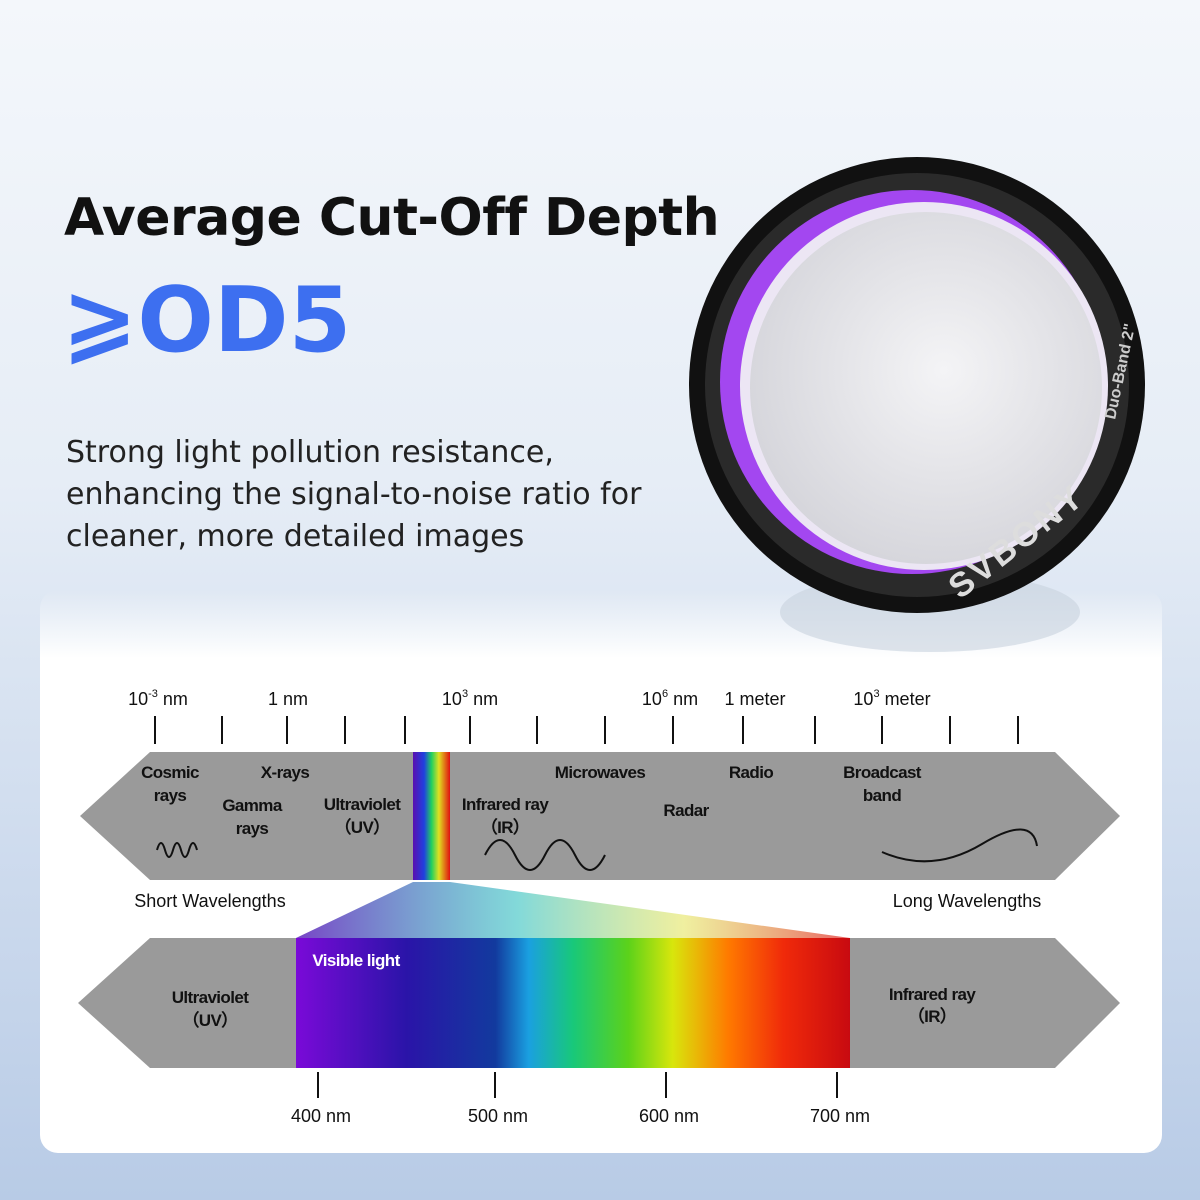  What do you see at coordinates (686, 810) in the screenshot?
I see `band-label: Radar` at bounding box center [686, 810].